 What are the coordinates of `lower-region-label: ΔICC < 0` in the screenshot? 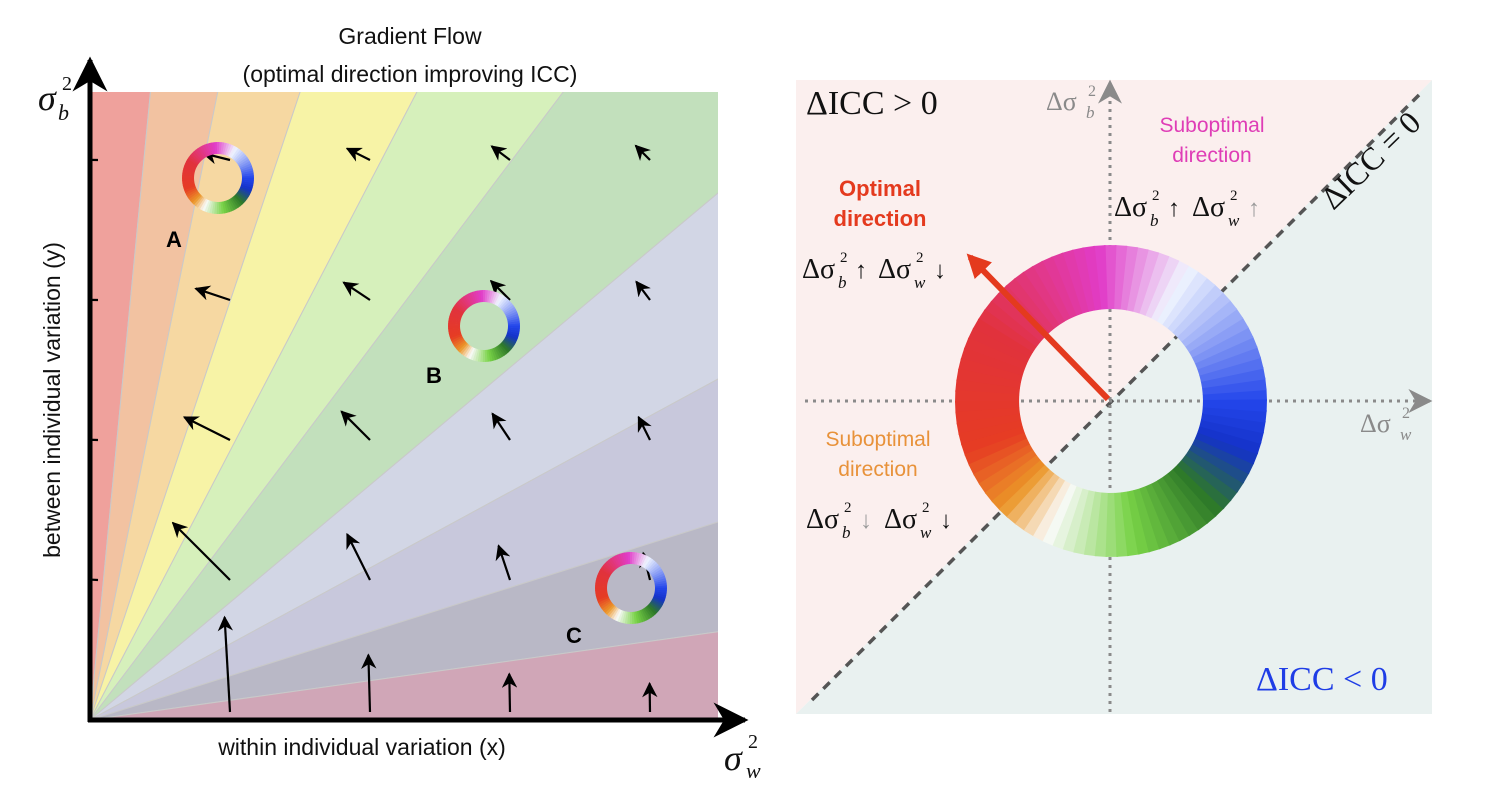 It's located at (1322, 679).